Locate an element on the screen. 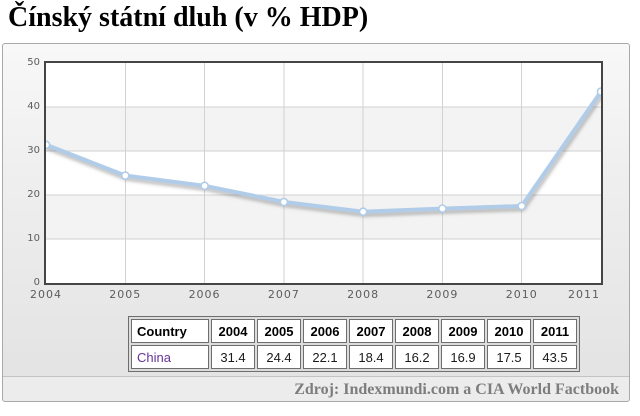 The width and height of the screenshot is (640, 416). y-axis-label: 20 is located at coordinates (33, 194).